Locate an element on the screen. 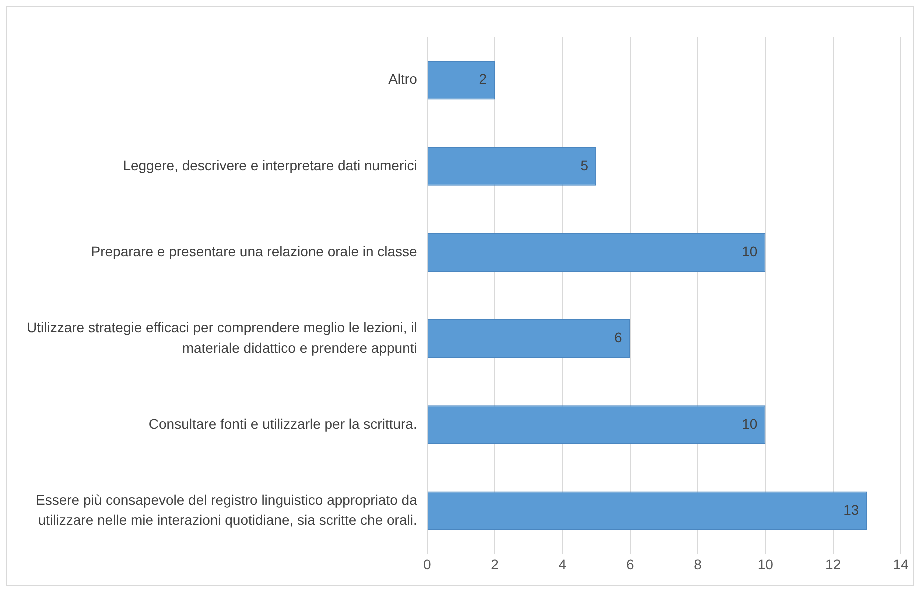  data-label: 2 is located at coordinates (483, 79).